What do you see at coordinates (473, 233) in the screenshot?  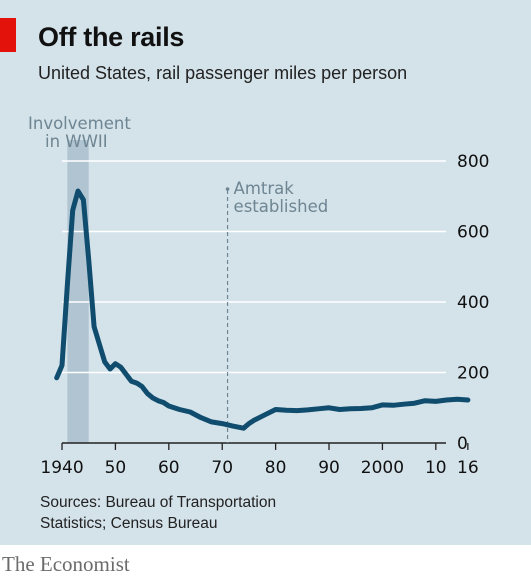 I see `y-tick-label-600: 600` at bounding box center [473, 233].